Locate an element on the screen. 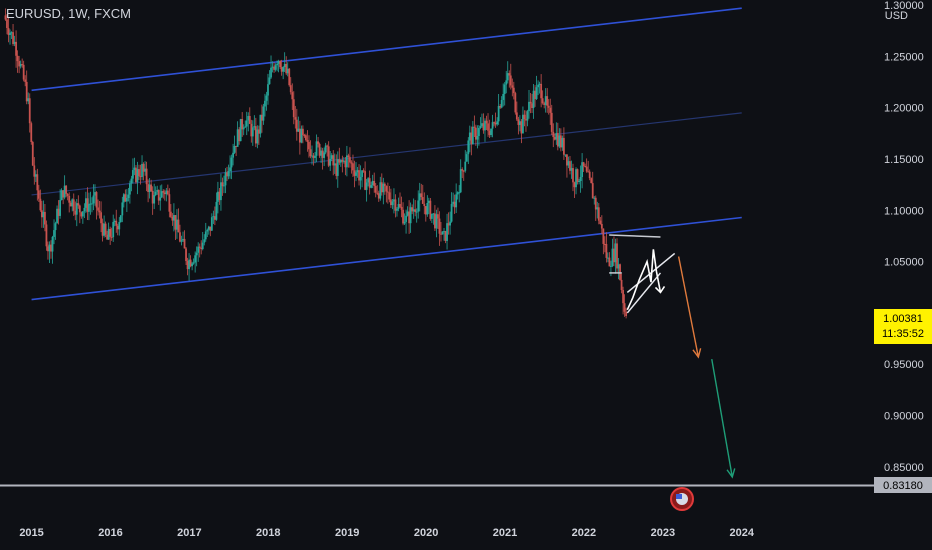 The width and height of the screenshot is (932, 550). x-tick-label: 2021 is located at coordinates (505, 533).